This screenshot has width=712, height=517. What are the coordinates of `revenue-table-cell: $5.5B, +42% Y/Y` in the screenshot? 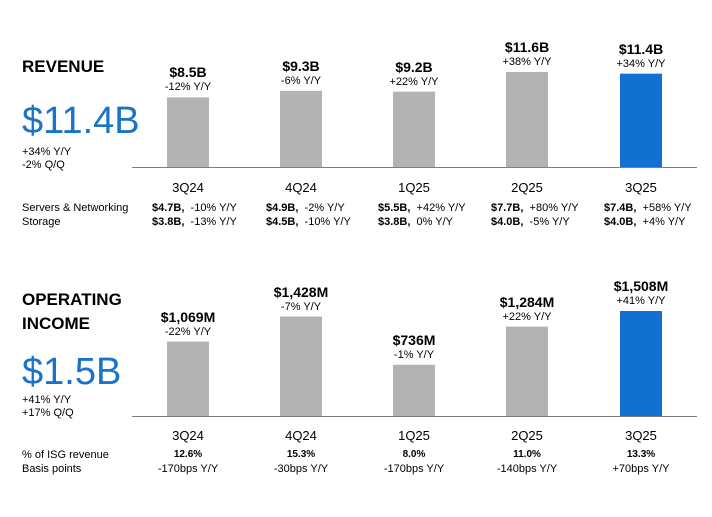 It's located at (422, 208).